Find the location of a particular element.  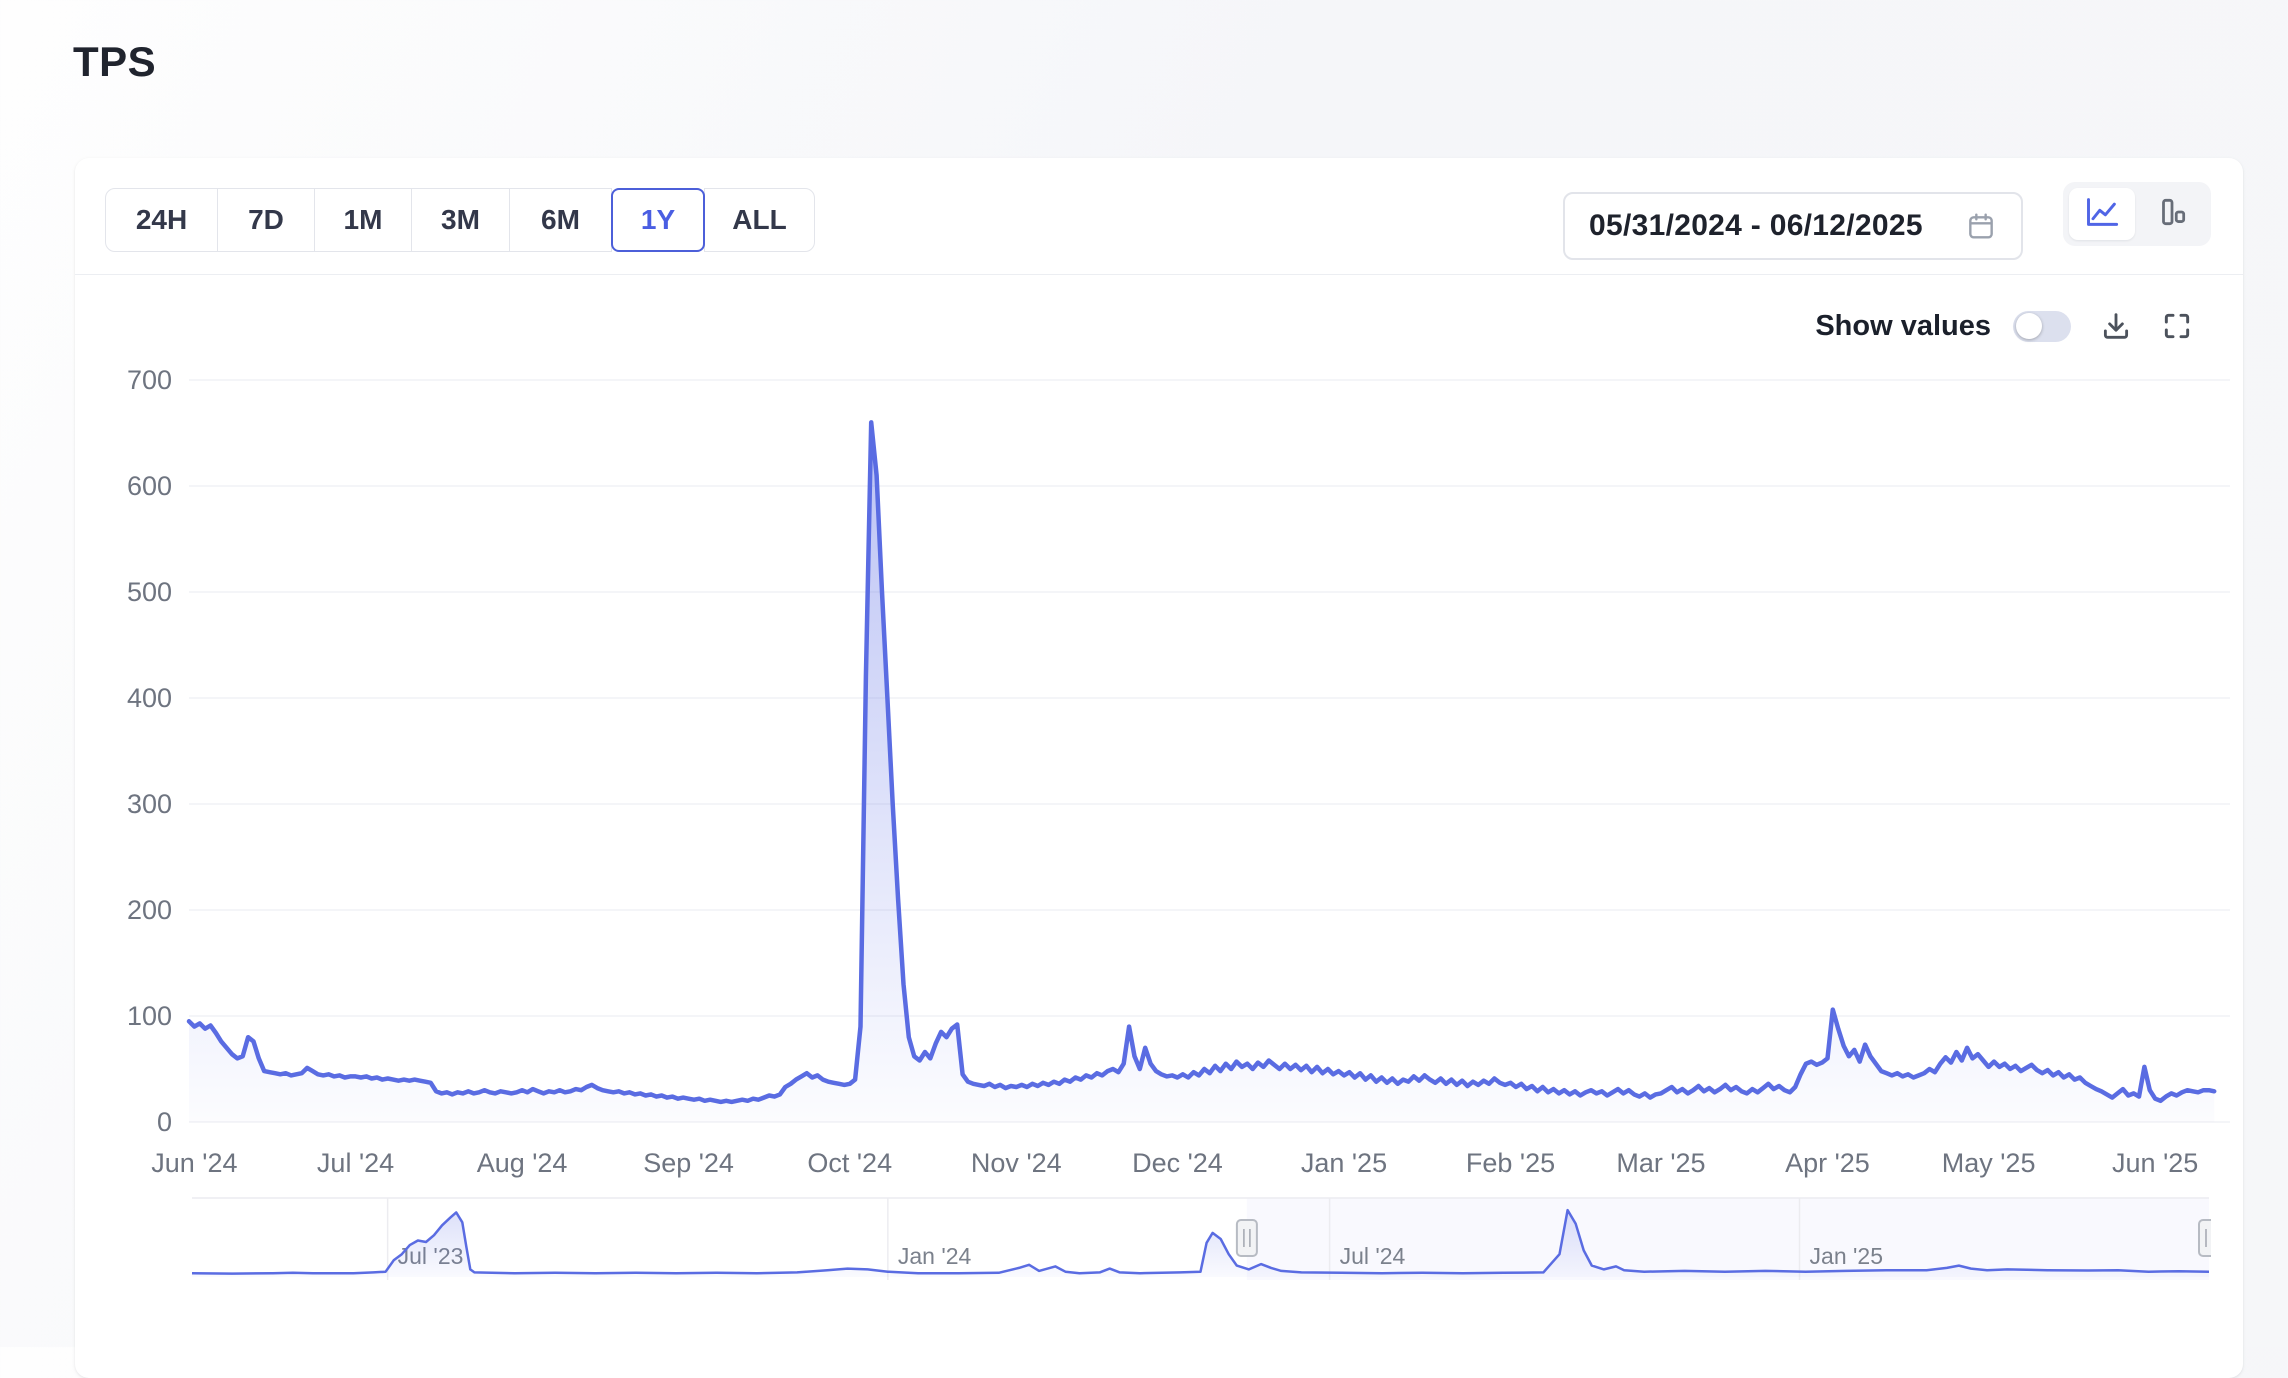

nav-tick-label: Jan '24 is located at coordinates (935, 1256).